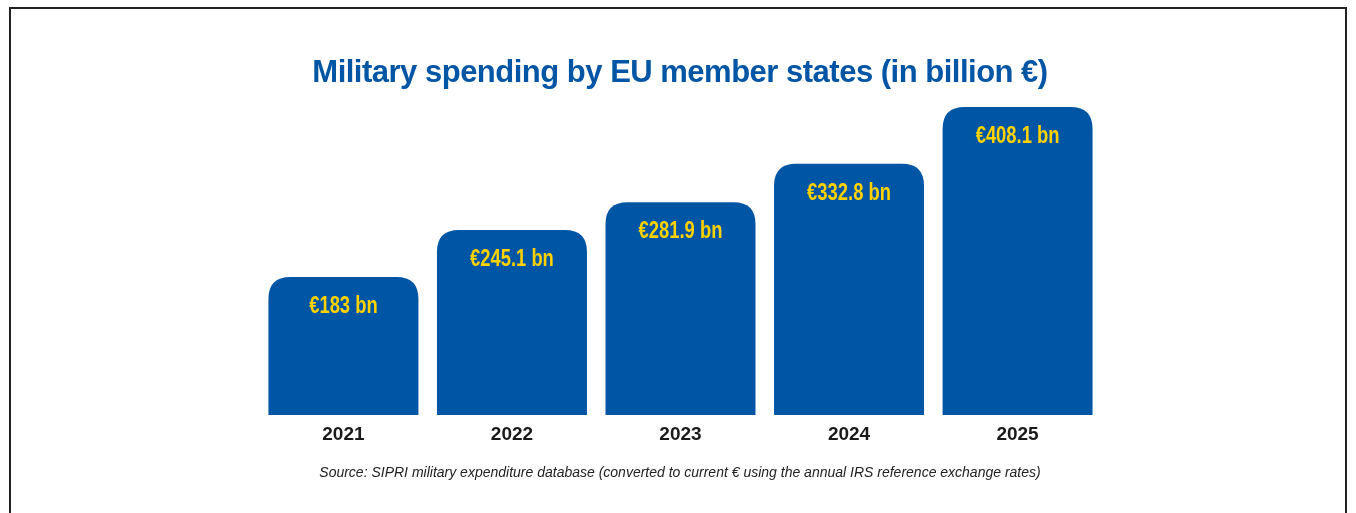  What do you see at coordinates (1017, 135) in the screenshot?
I see `data-label: €408.1 bn` at bounding box center [1017, 135].